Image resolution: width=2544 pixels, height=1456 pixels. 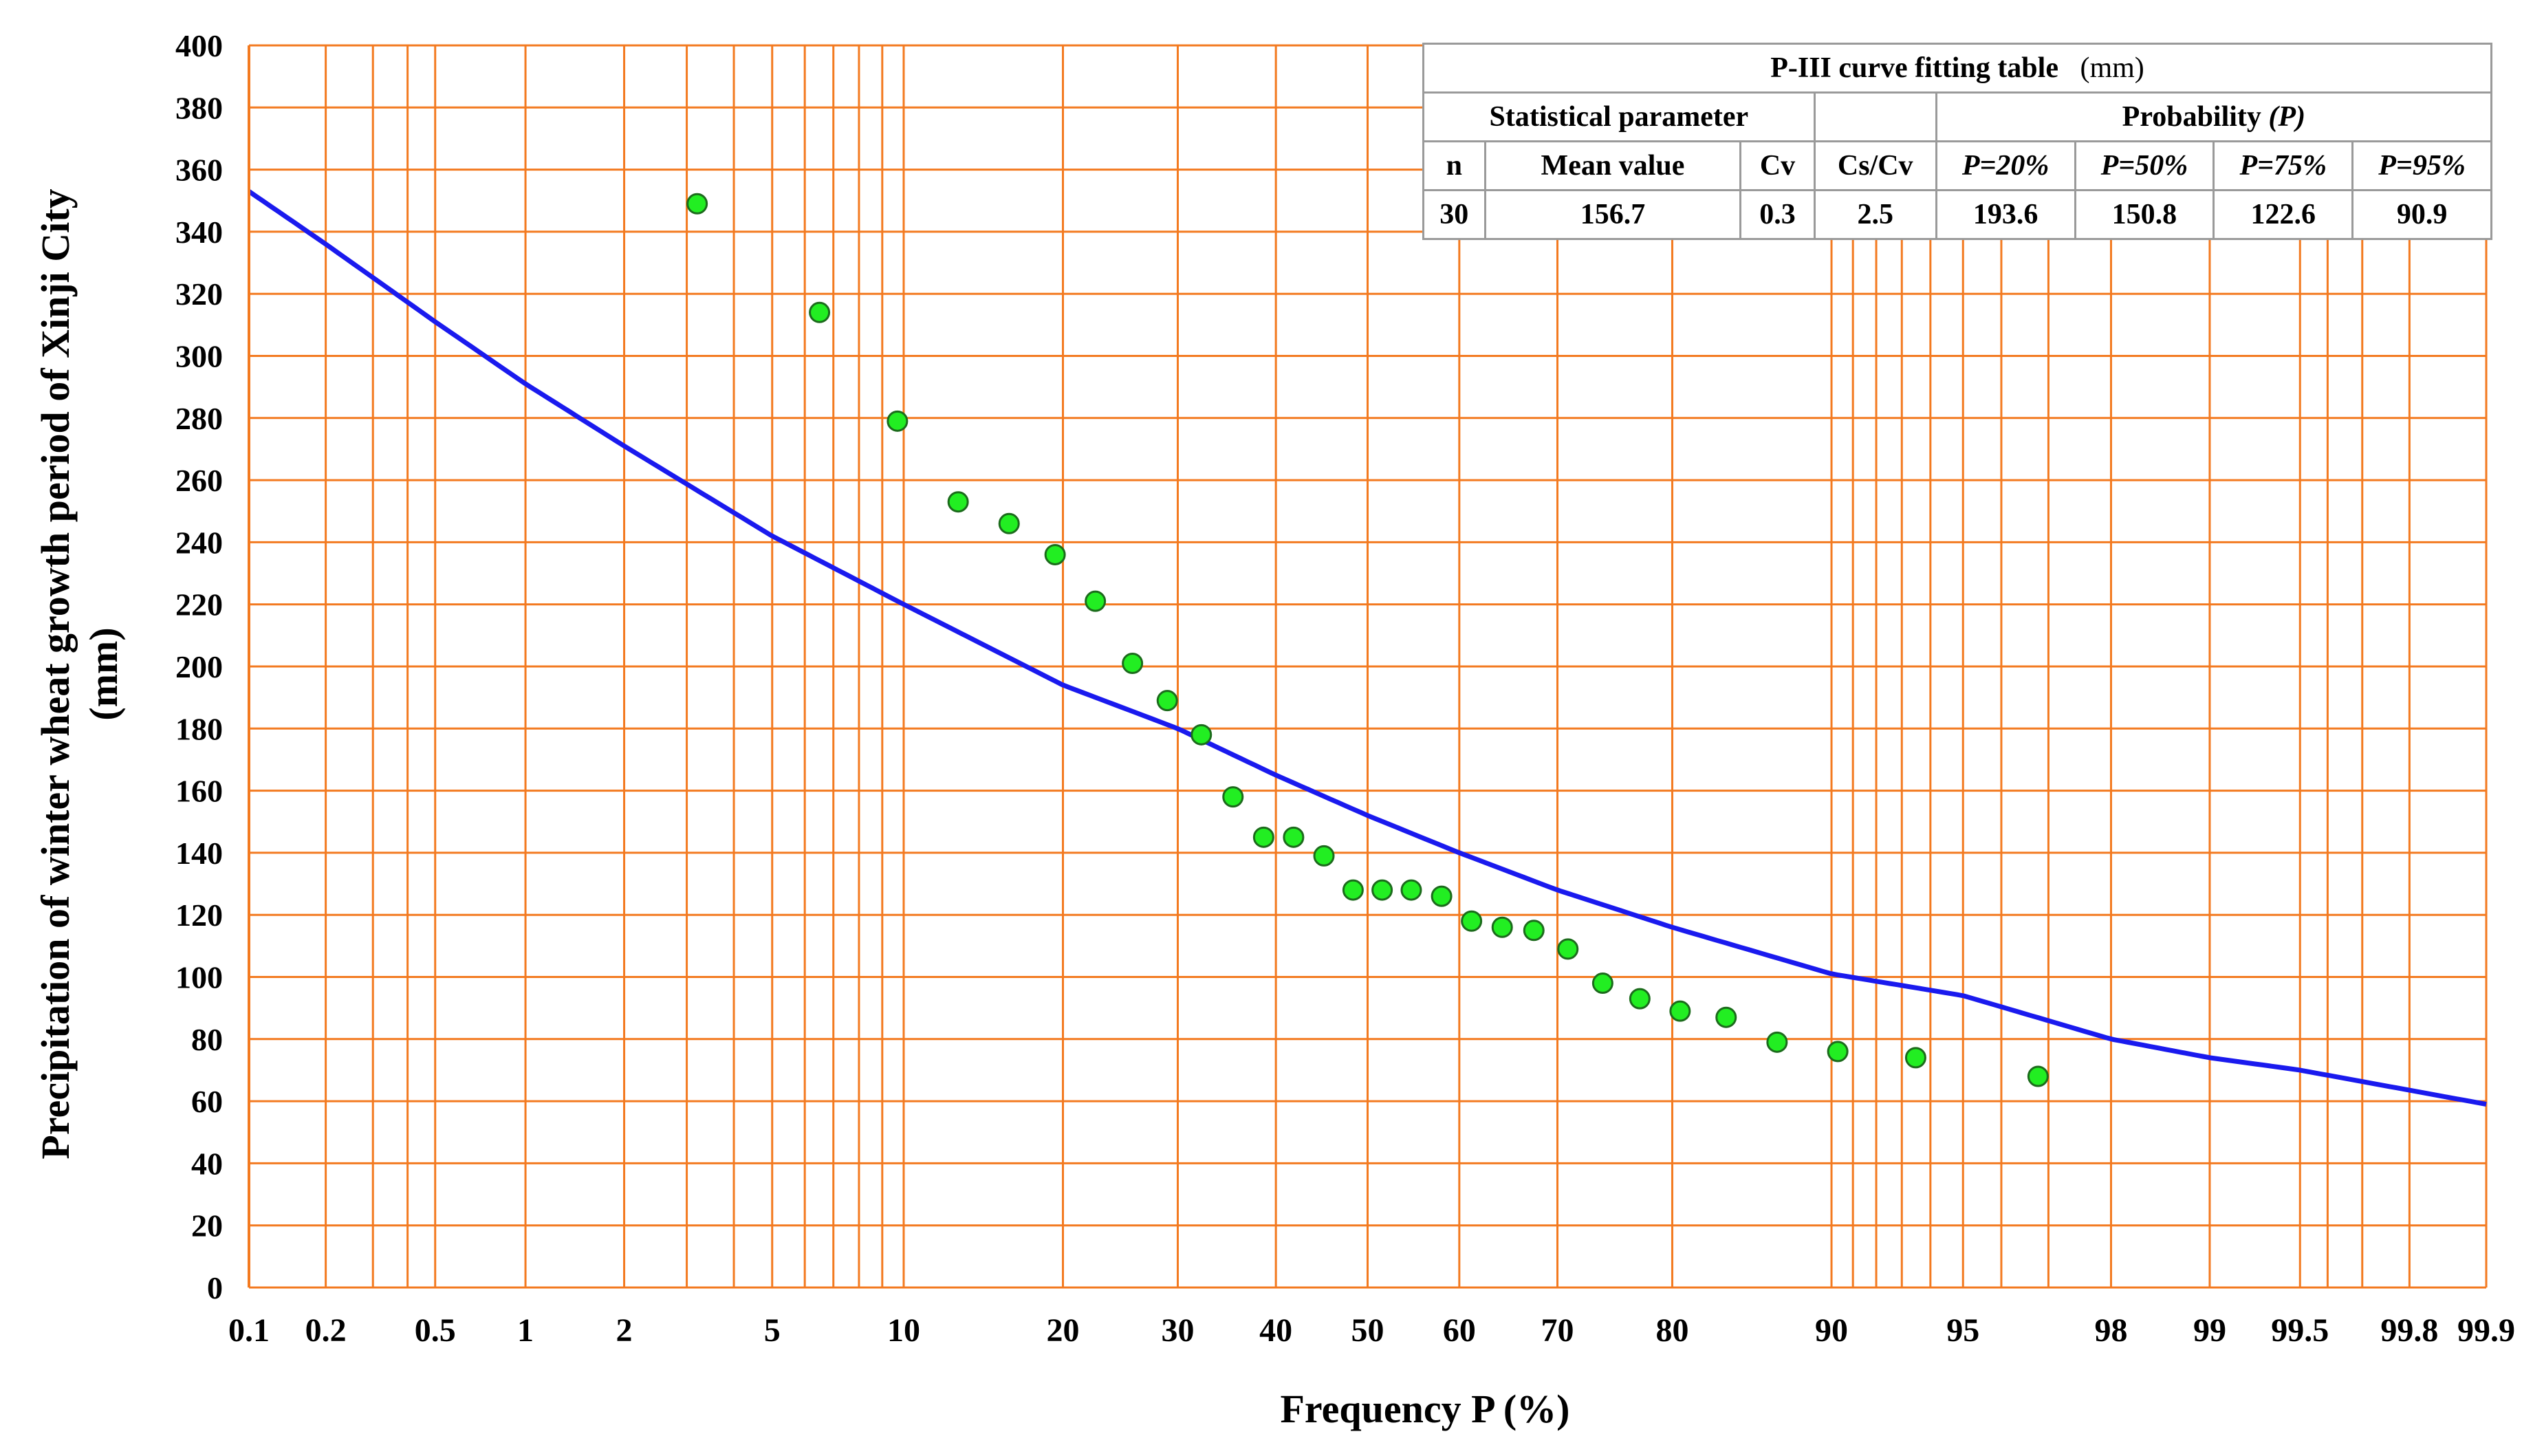 What do you see at coordinates (1875, 116) in the screenshot?
I see `empty-group-header` at bounding box center [1875, 116].